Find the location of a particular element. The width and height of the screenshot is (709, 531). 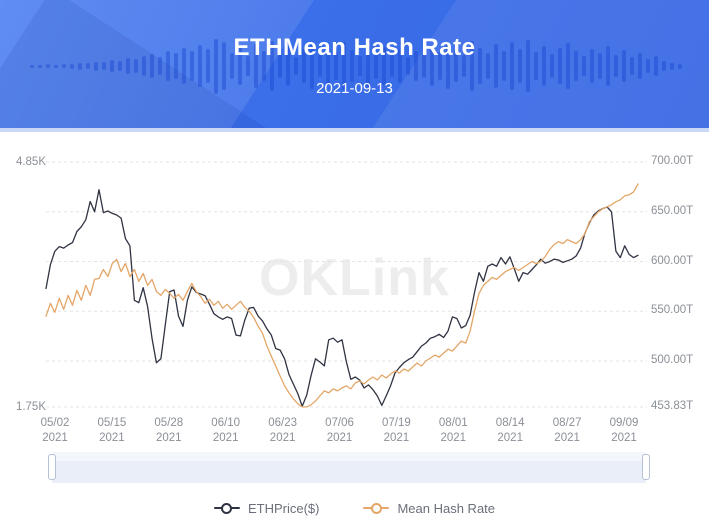

banner-divider is located at coordinates (354, 130).